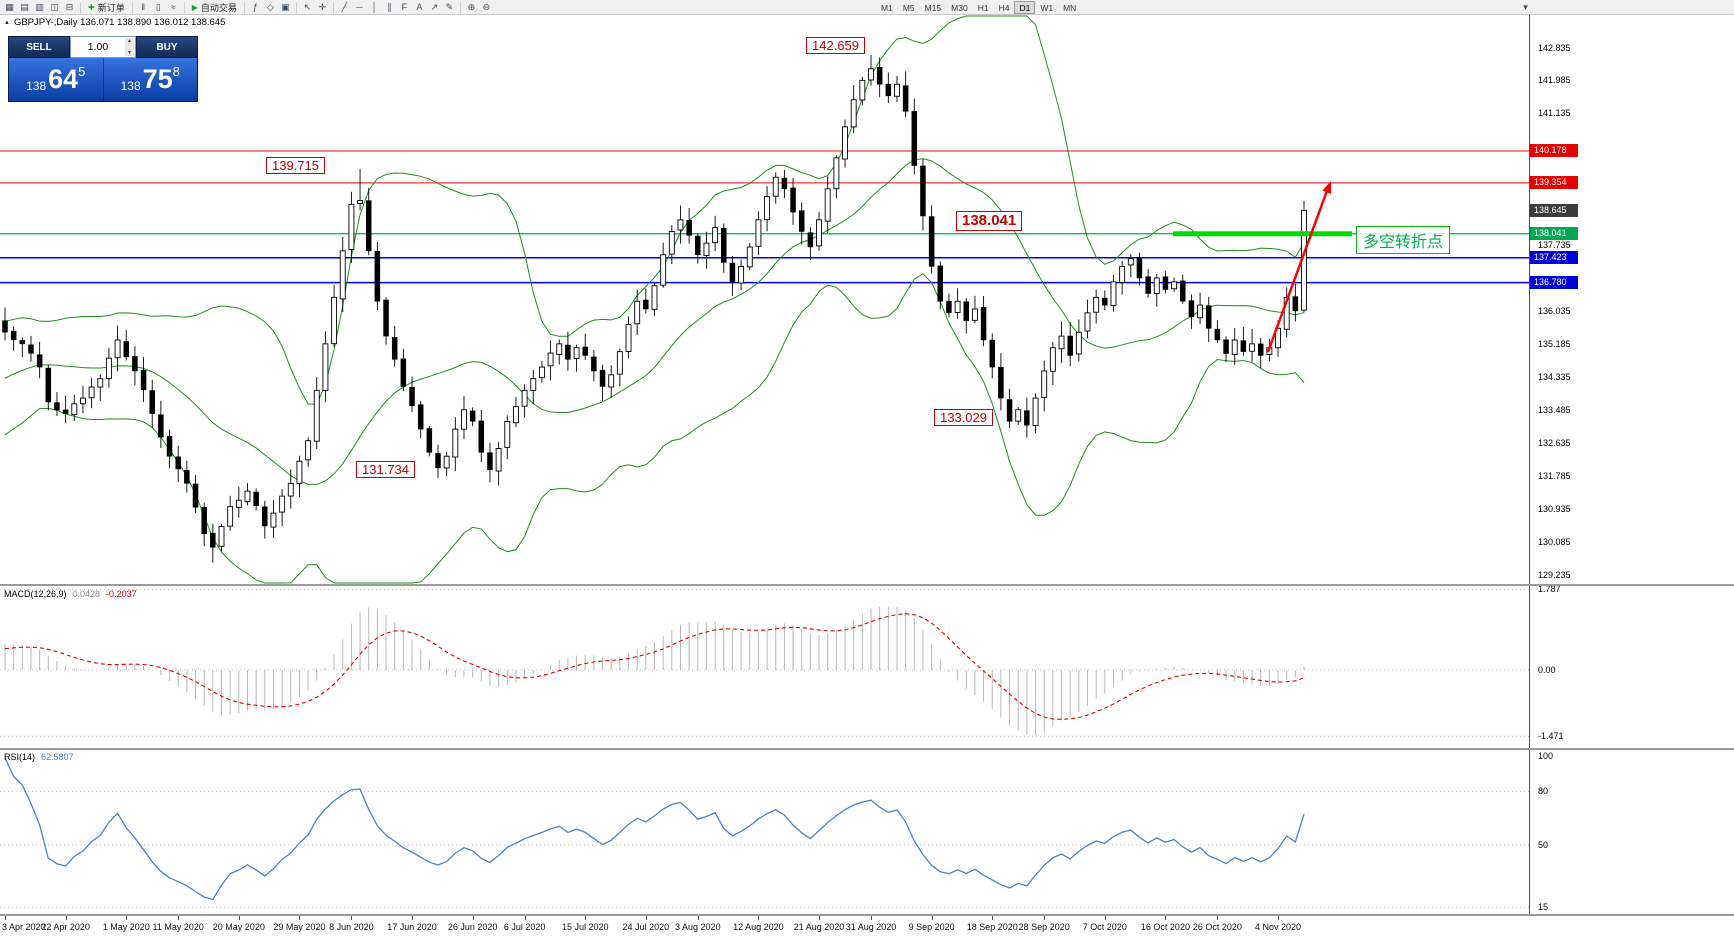 The image size is (1734, 939). I want to click on volume-value: 1.00, so click(98, 47).